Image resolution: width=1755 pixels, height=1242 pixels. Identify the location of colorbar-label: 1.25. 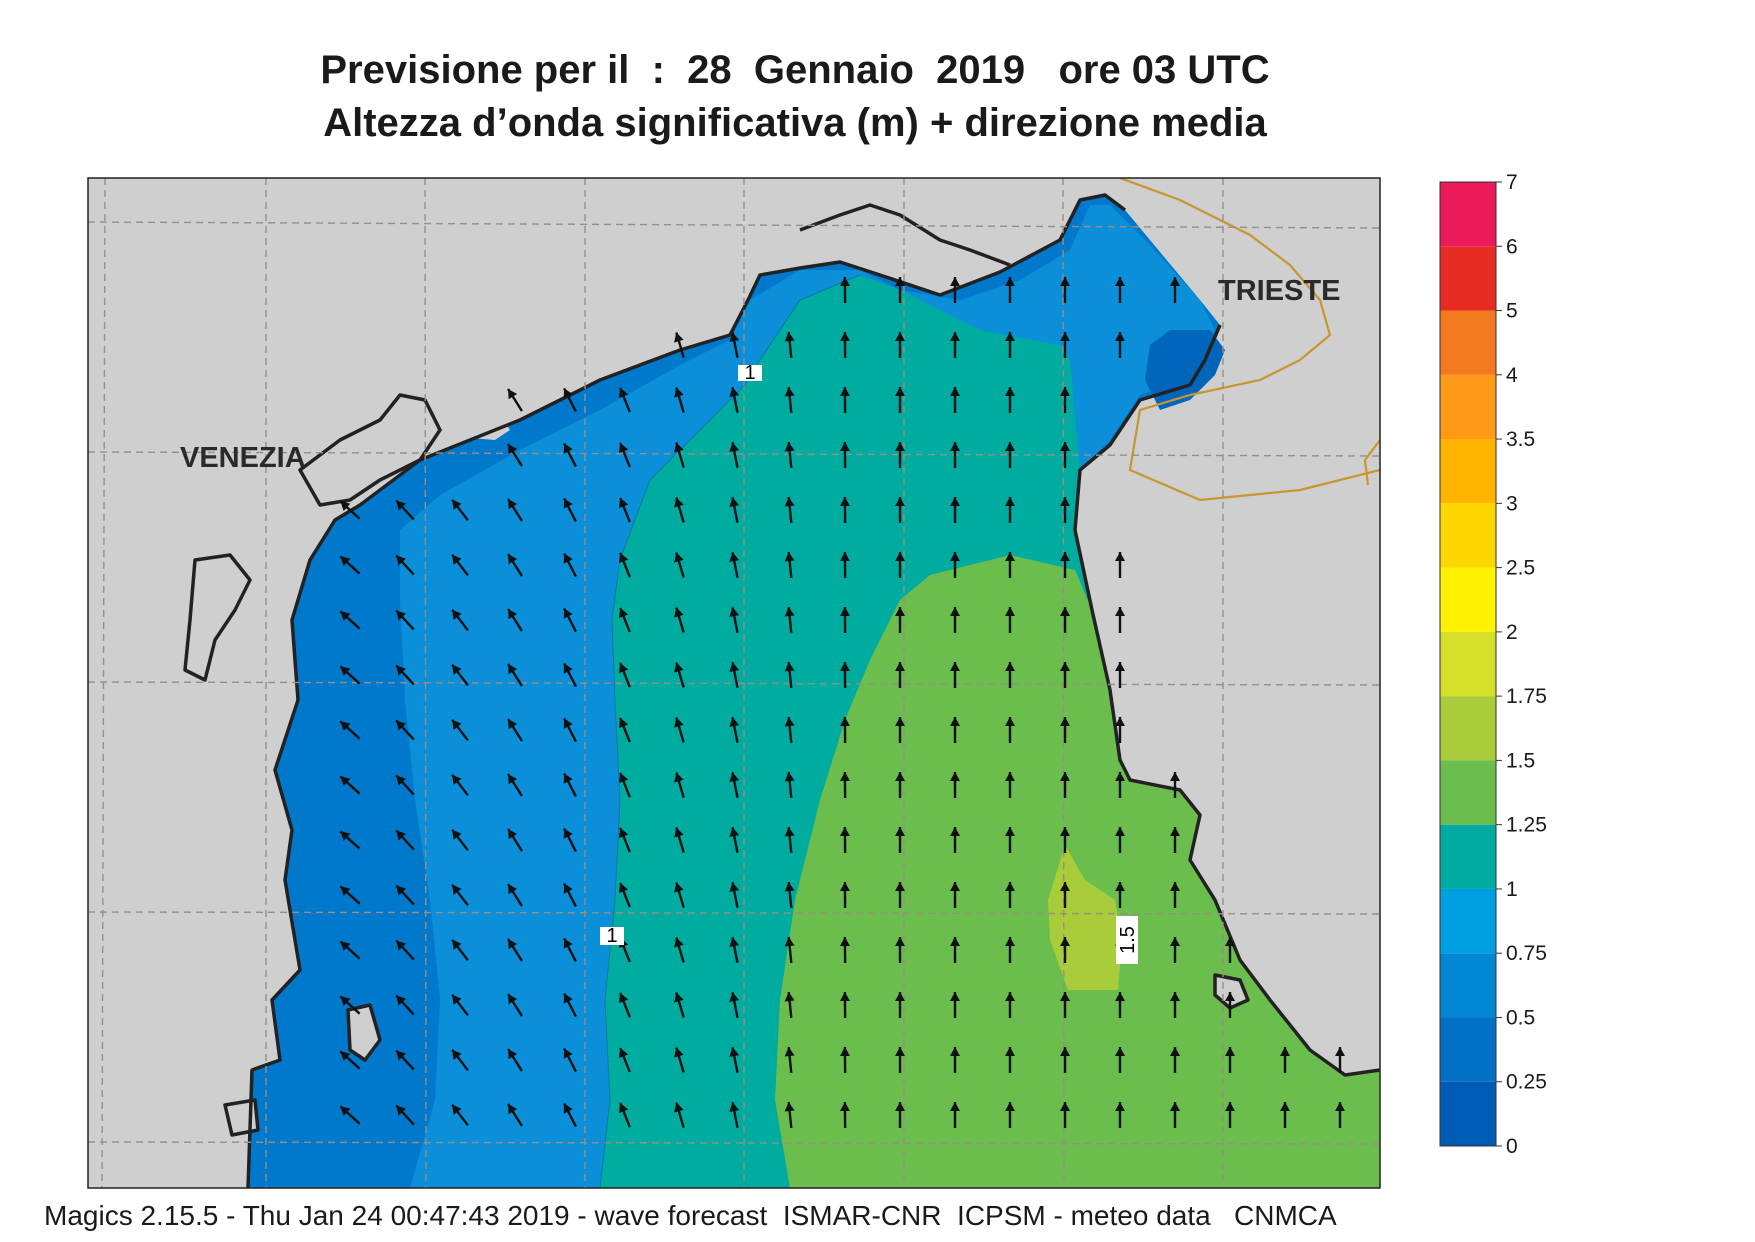
(1526, 825).